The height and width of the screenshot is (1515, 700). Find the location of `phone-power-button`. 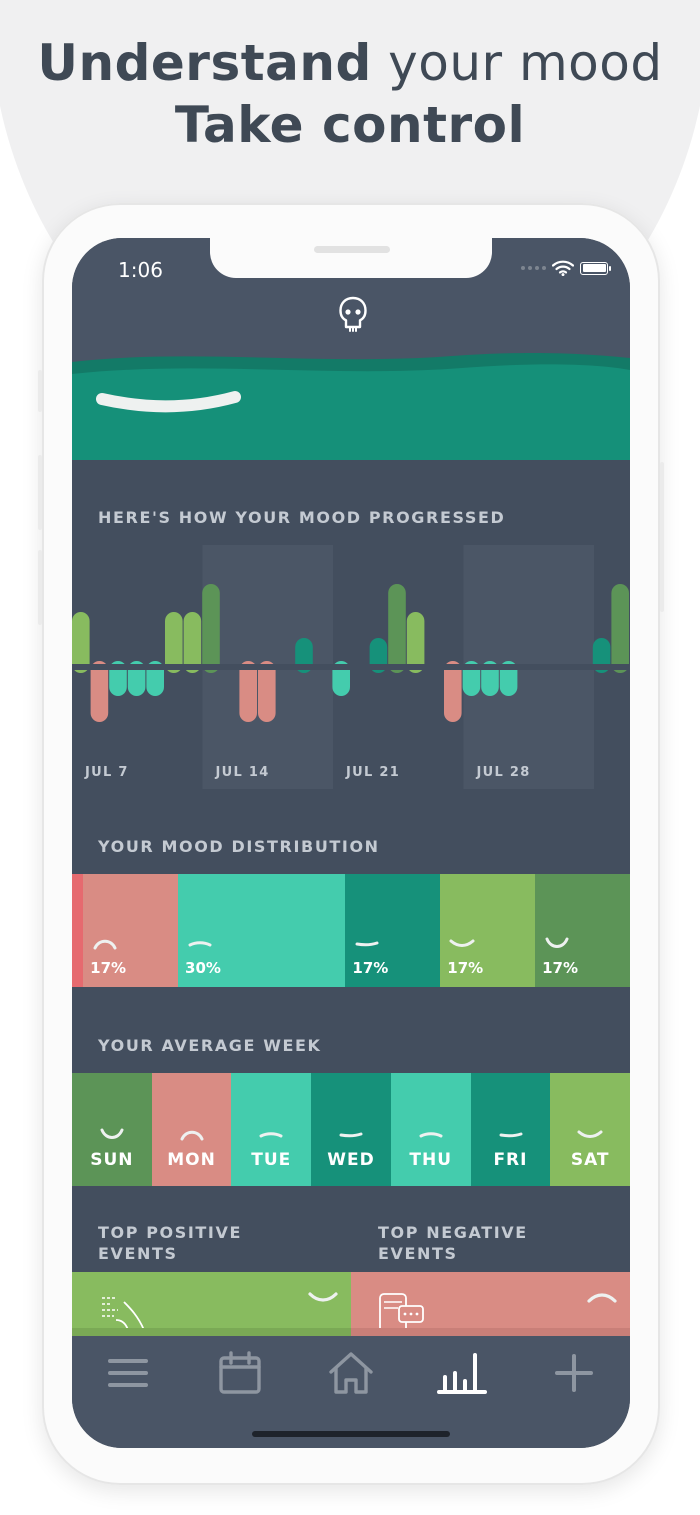

phone-power-button is located at coordinates (662, 537).